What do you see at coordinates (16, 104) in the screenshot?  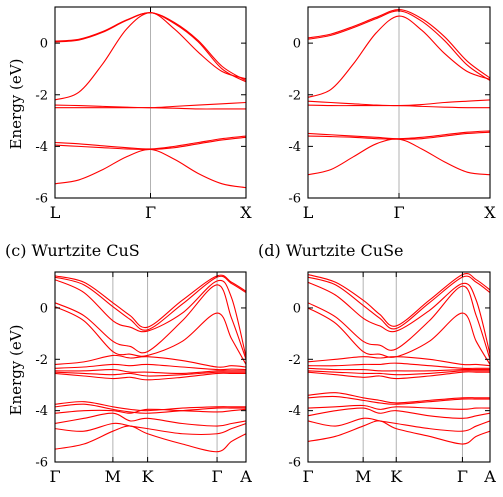 I see `y-axis-label-top: Energy (eV)` at bounding box center [16, 104].